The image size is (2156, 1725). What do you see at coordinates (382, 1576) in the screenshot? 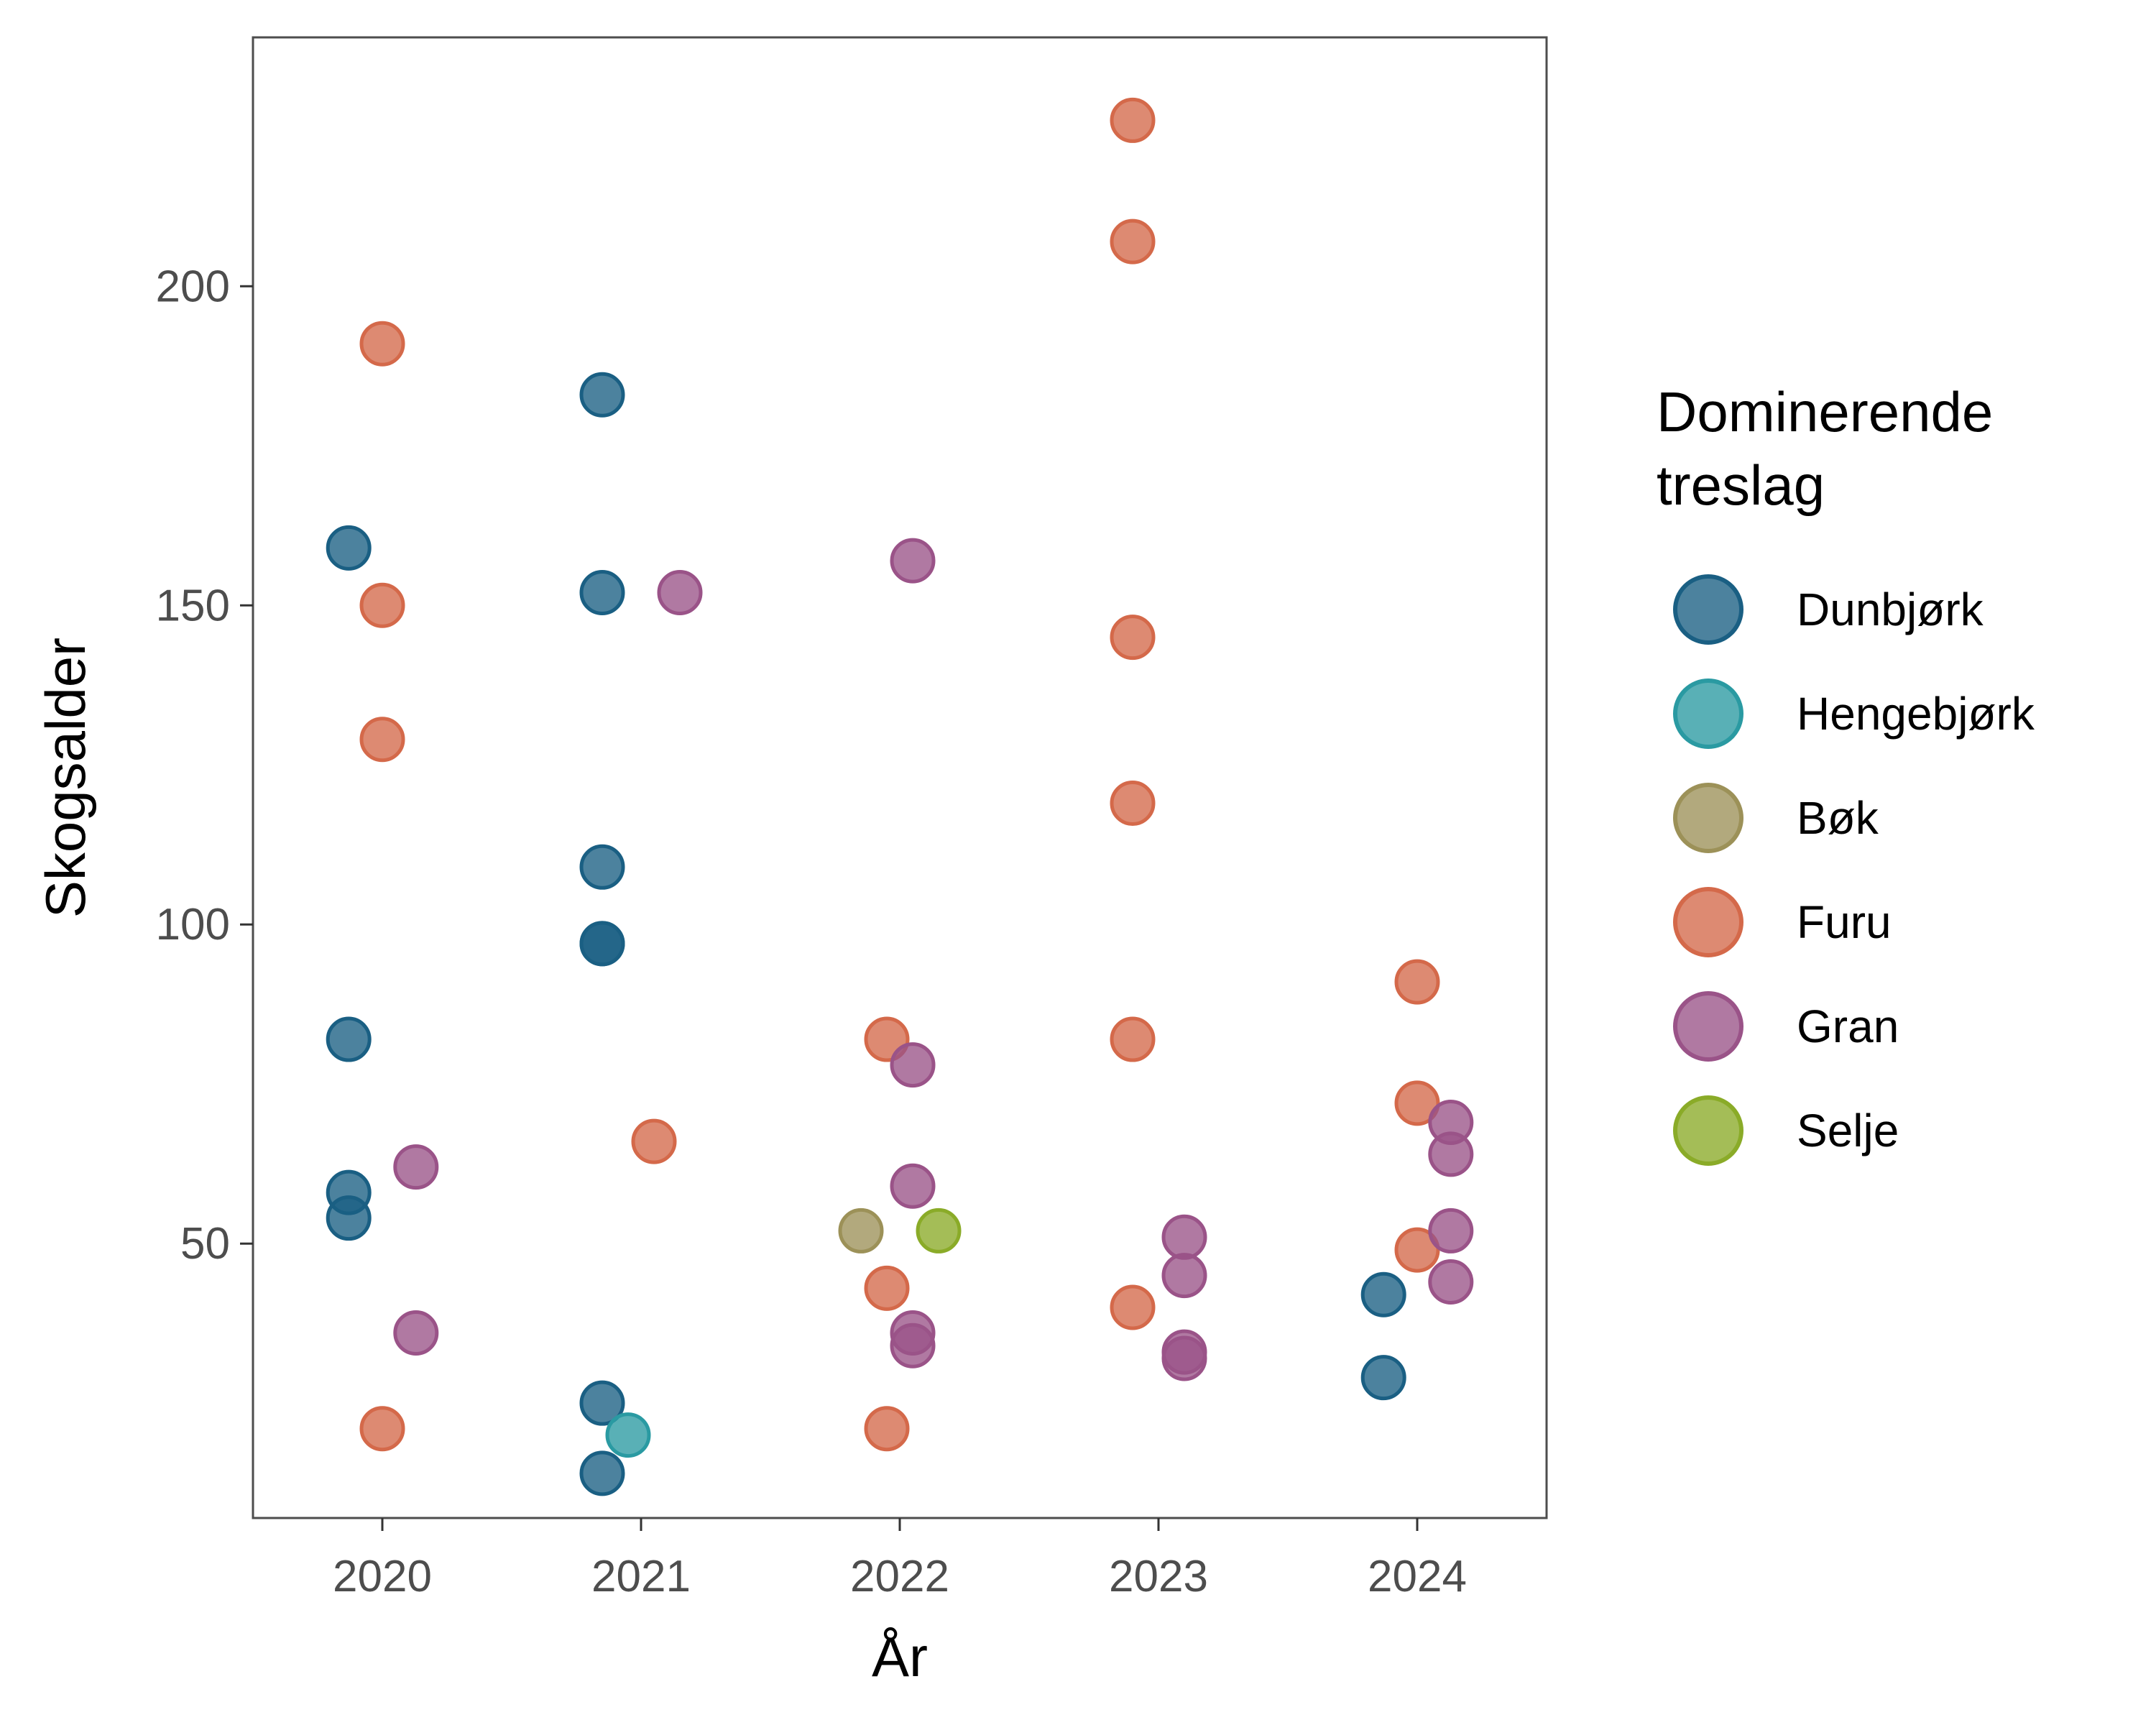
I see `x-tick-label: 2020` at bounding box center [382, 1576].